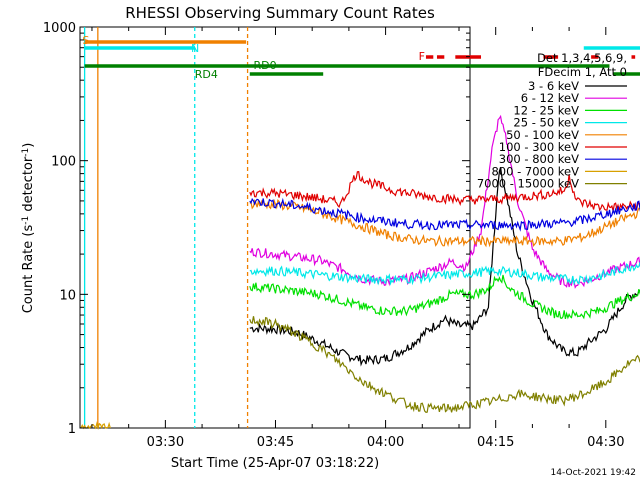  Describe the element at coordinates (553, 86) in the screenshot. I see `legend-entry-label: 3 - 6 keV` at that location.